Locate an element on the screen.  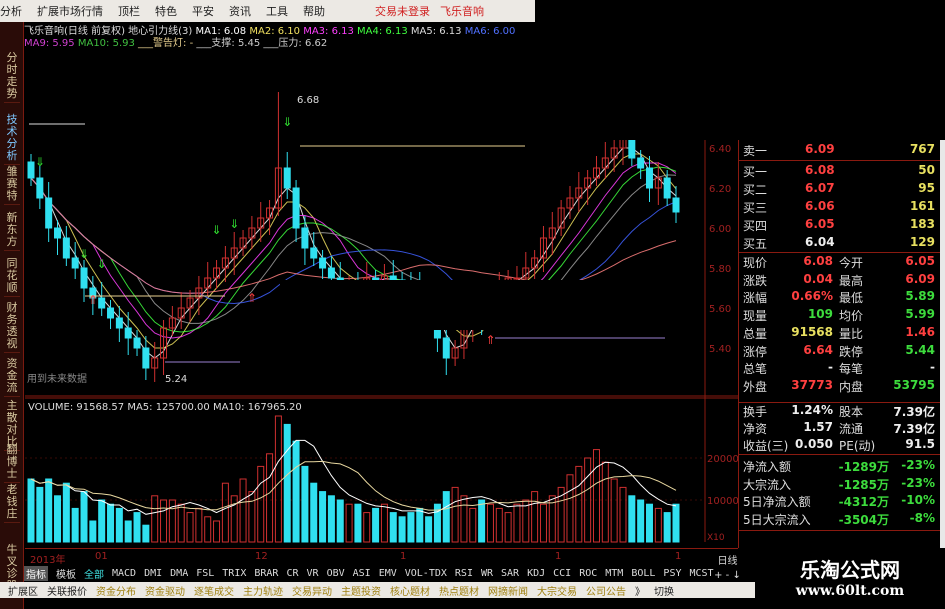
sidebar-tab-9: 老钱庄 is located at coordinates (12, 503).